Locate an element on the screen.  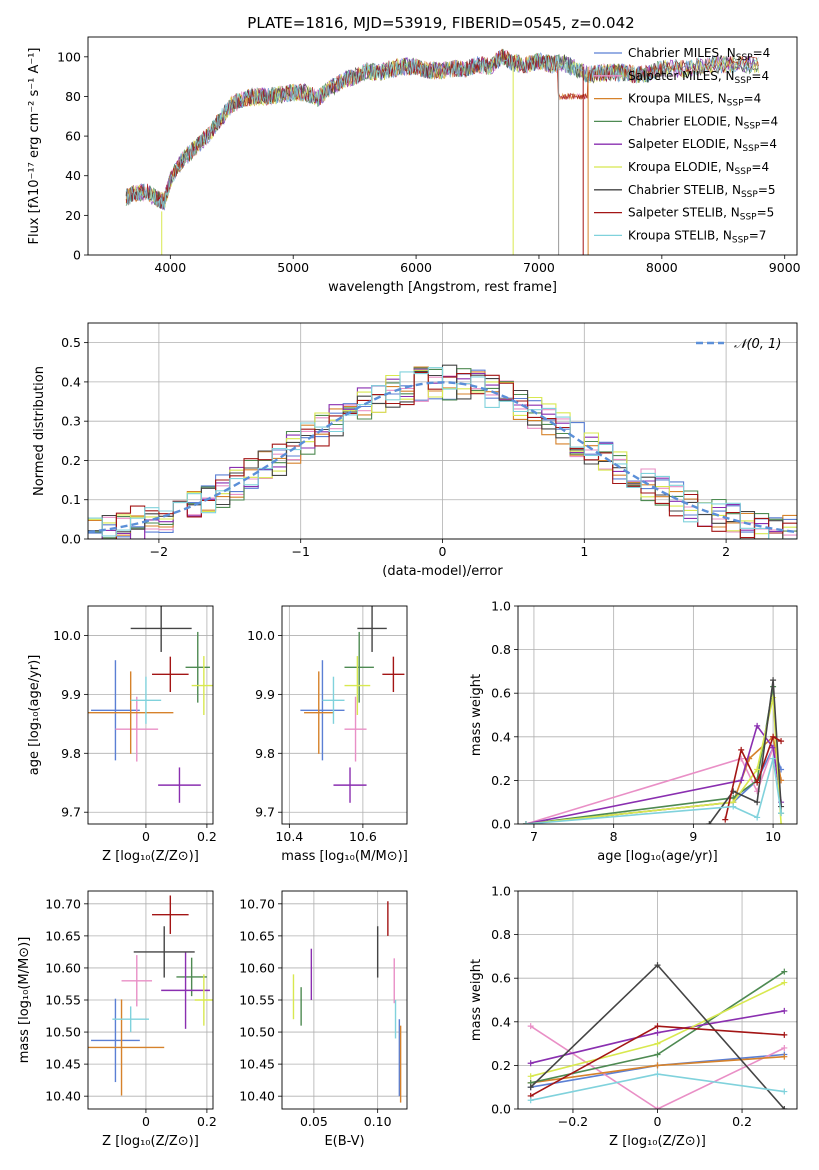
legend-entry: Chabrier MILES, NSSP=4 is located at coordinates (699, 54).